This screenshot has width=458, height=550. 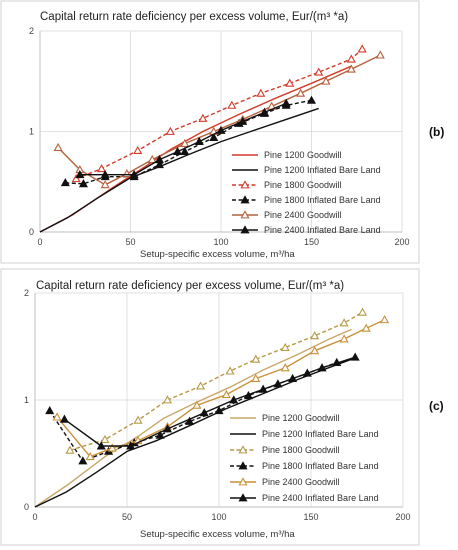 I want to click on x-axis-label: Setup-specific excess volume, m³/ha, so click(x=217, y=254).